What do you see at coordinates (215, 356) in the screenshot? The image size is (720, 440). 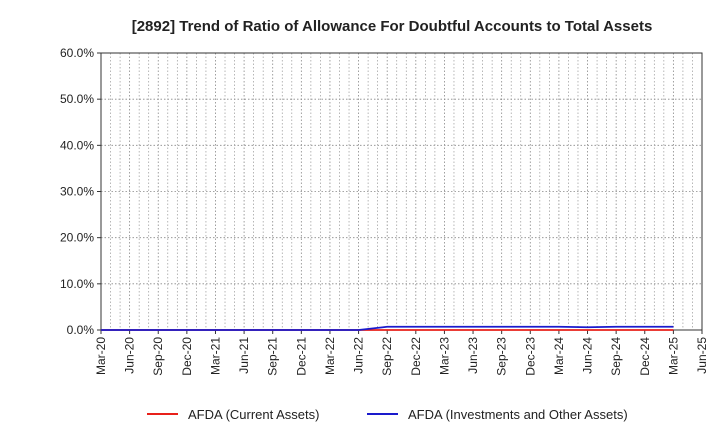 I see `x-tick-label: Mar-21` at bounding box center [215, 356].